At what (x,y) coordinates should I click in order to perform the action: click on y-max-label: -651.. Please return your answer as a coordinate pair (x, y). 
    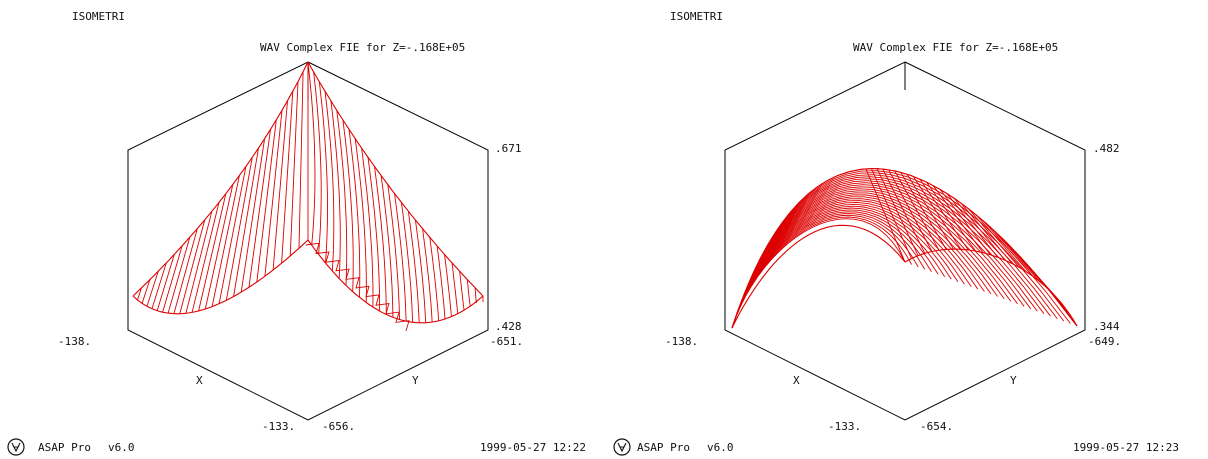
    Looking at the image, I should click on (506, 341).